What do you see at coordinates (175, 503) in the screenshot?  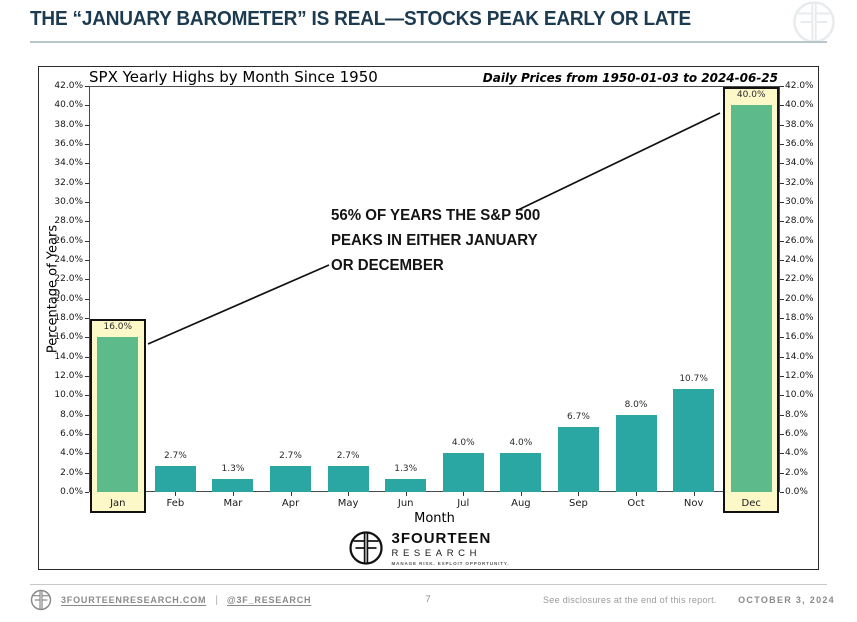 I see `x-tick-label-feb: Feb` at bounding box center [175, 503].